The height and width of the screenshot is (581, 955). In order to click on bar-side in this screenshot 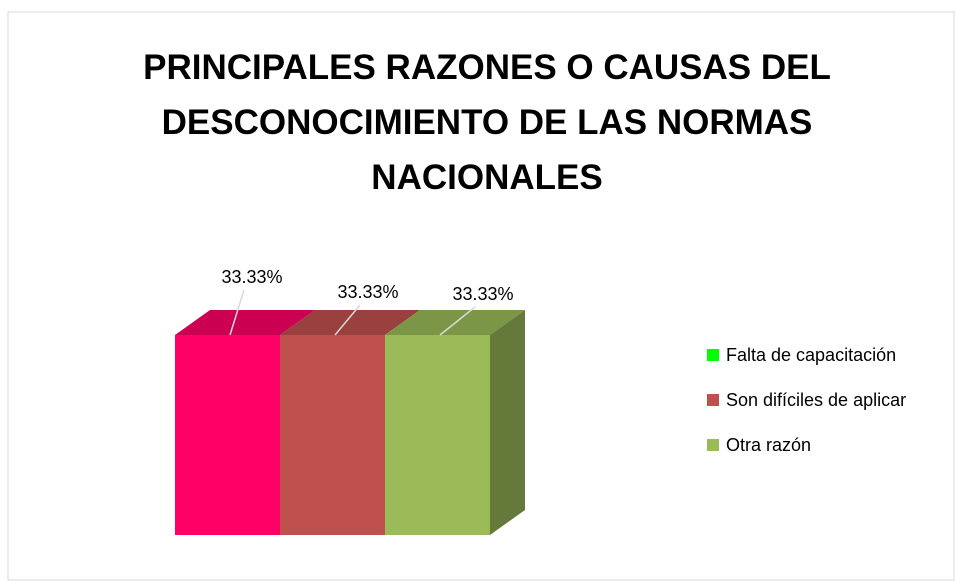, I will do `click(507, 422)`.